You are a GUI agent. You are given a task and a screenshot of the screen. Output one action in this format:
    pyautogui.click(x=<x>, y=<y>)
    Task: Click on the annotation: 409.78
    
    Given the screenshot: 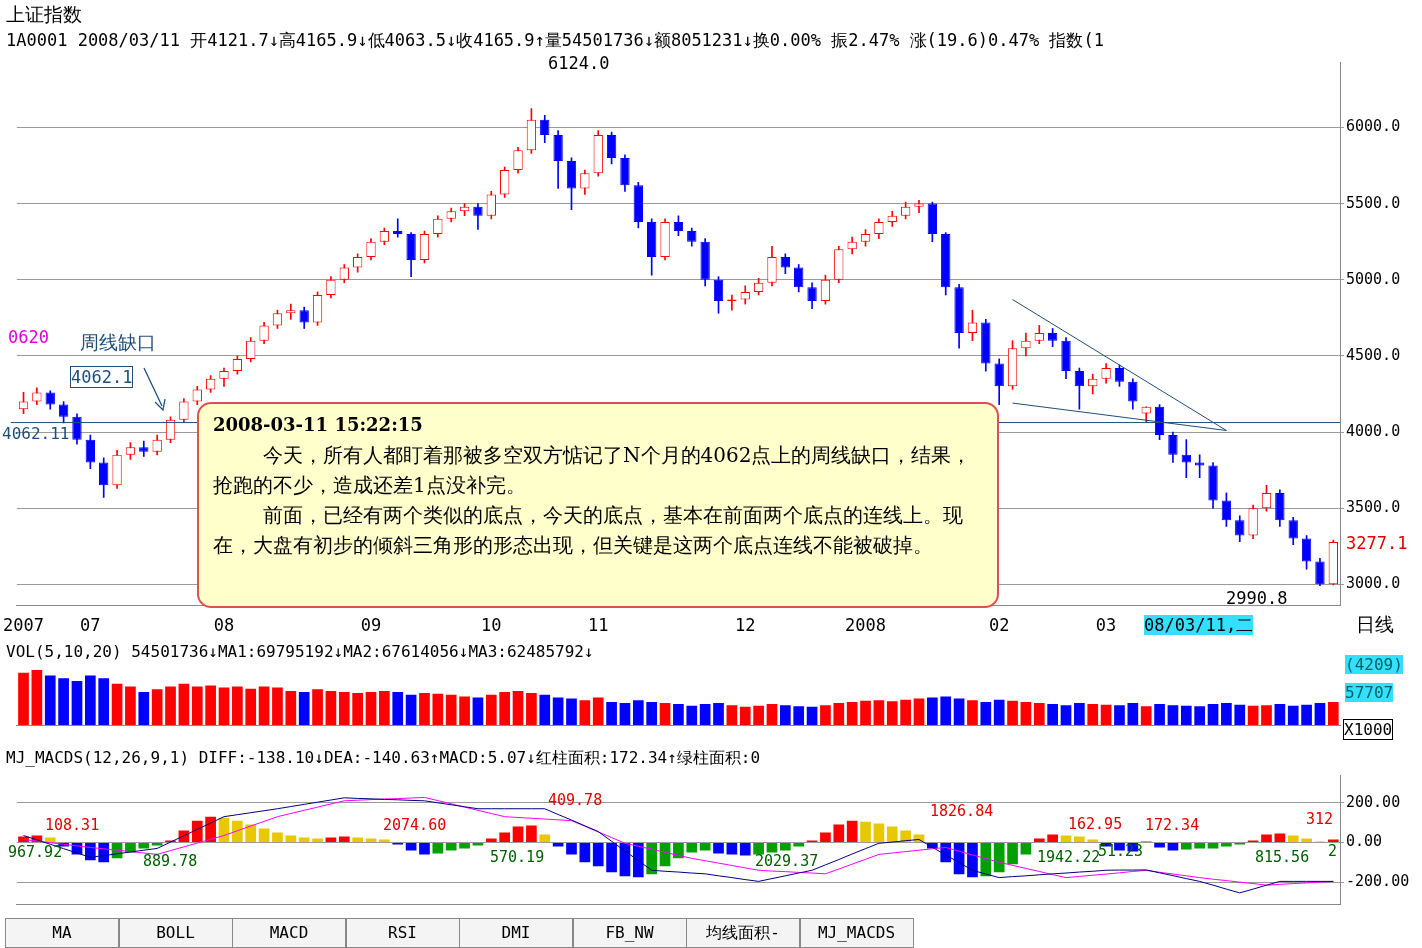 What is the action you would take?
    pyautogui.click(x=575, y=800)
    